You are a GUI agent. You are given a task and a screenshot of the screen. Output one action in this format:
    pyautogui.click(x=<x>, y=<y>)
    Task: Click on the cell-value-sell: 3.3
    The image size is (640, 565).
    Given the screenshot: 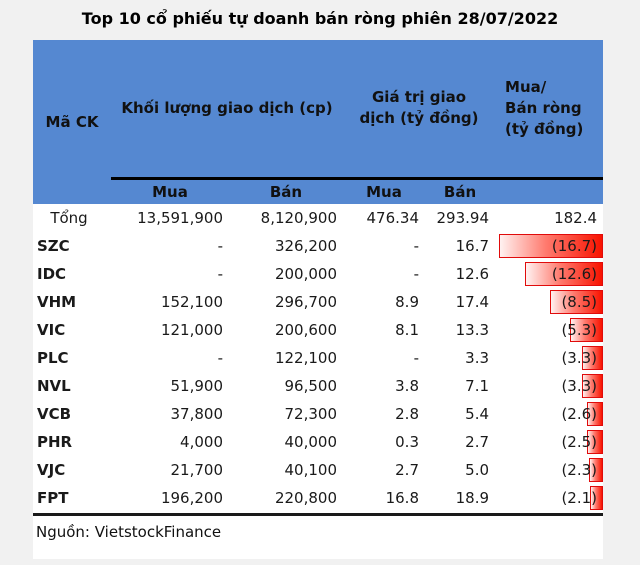 What is the action you would take?
    pyautogui.click(x=477, y=358)
    